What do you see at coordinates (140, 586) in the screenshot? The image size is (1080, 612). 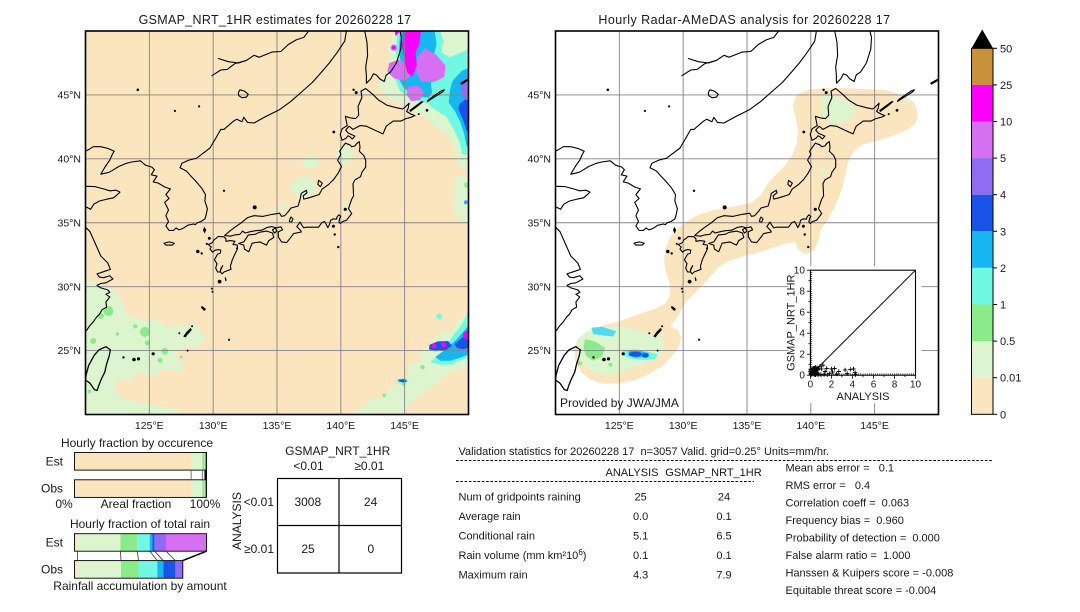 I see `svg-text:Rainfall accumulation by amoun: Rainfall accumulation by amount` at bounding box center [140, 586].